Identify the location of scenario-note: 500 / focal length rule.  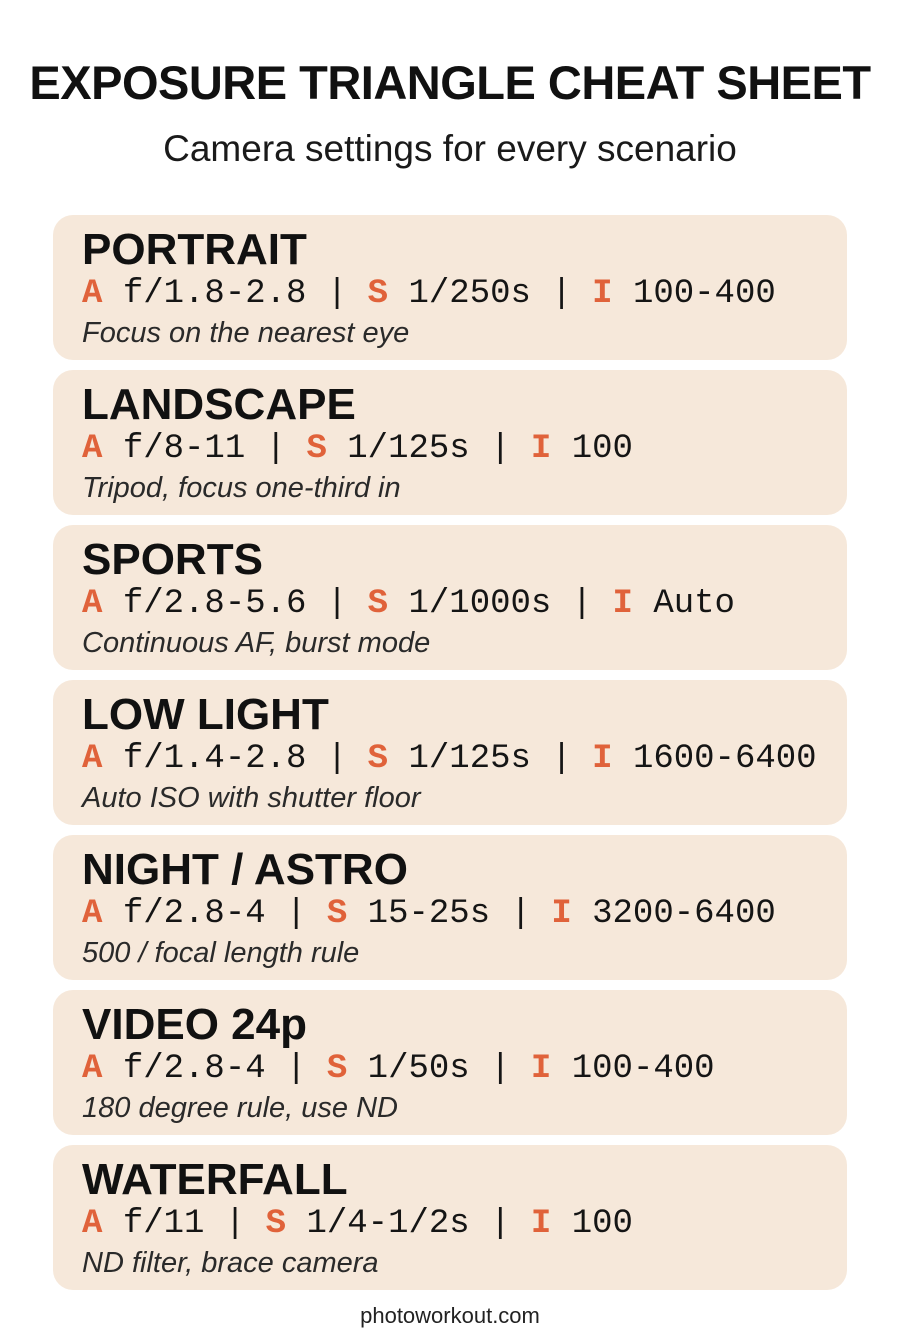
(221, 953).